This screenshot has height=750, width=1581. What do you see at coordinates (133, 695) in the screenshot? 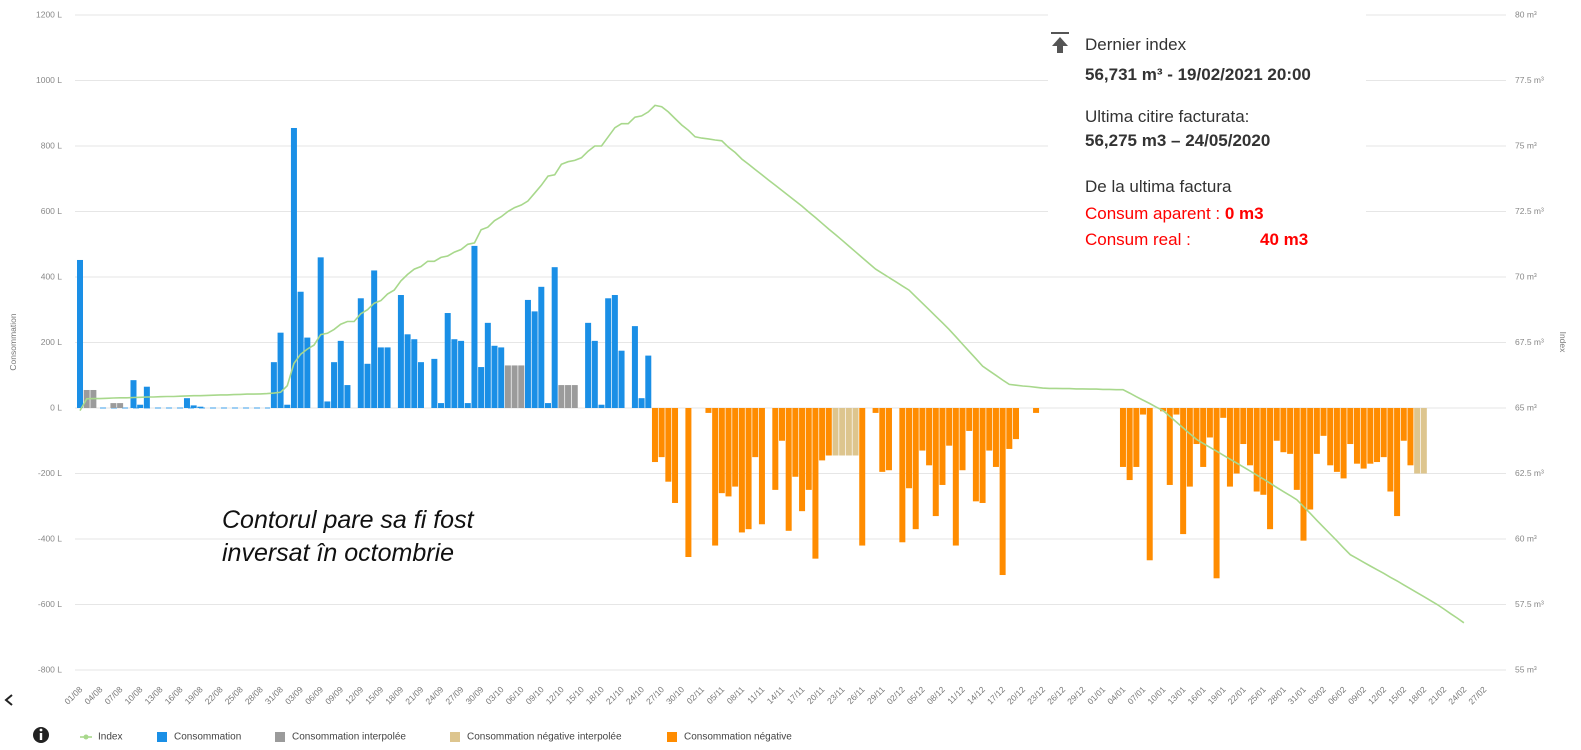
I see `x-tick-label: 10/08` at bounding box center [133, 695].